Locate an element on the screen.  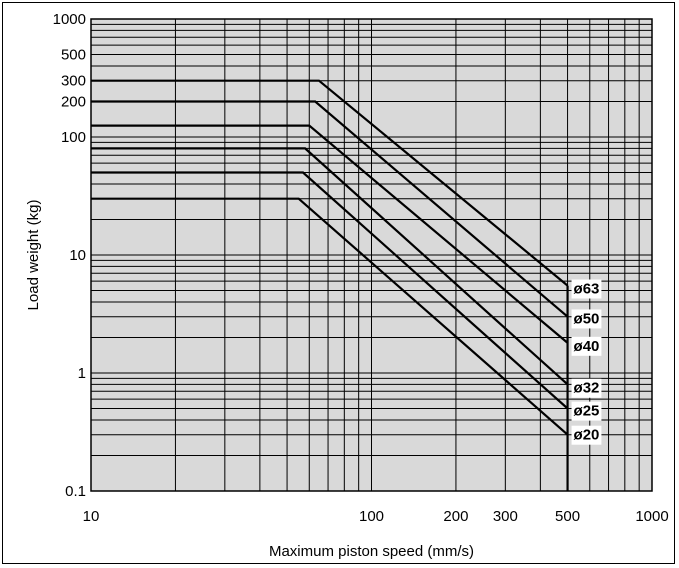
bore-label: ø40 is located at coordinates (587, 346).